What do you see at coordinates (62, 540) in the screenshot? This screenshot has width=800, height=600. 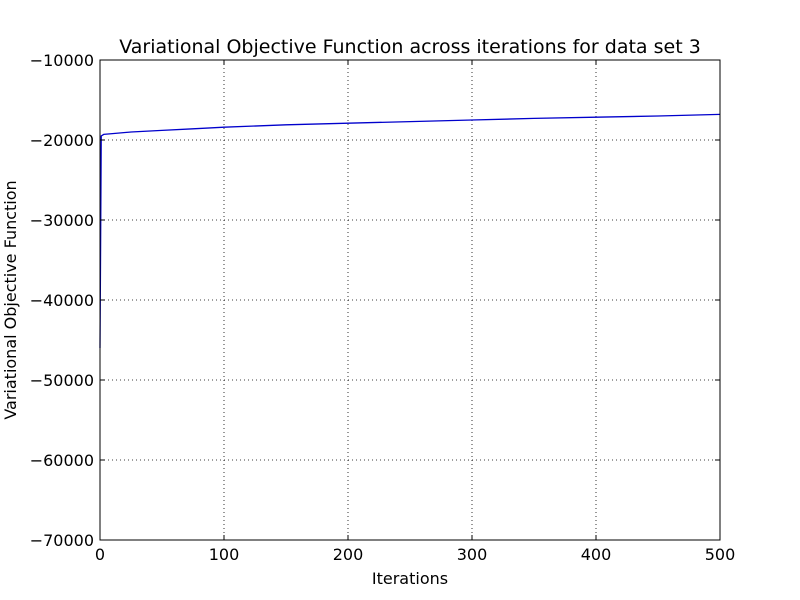 I see `y-tick-label: −70000` at bounding box center [62, 540].